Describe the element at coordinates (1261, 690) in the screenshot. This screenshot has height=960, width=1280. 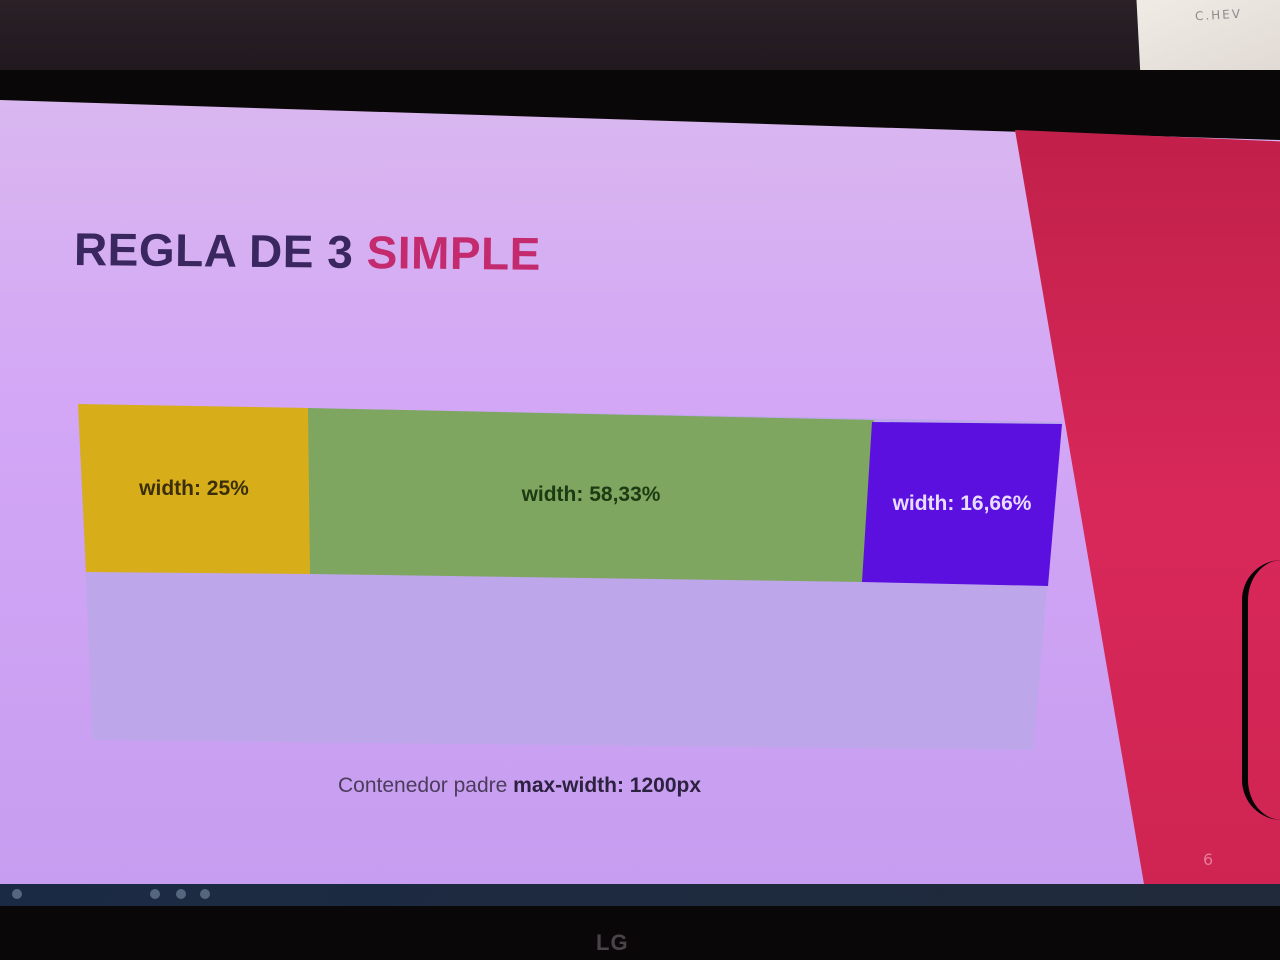
I see `cable` at that location.